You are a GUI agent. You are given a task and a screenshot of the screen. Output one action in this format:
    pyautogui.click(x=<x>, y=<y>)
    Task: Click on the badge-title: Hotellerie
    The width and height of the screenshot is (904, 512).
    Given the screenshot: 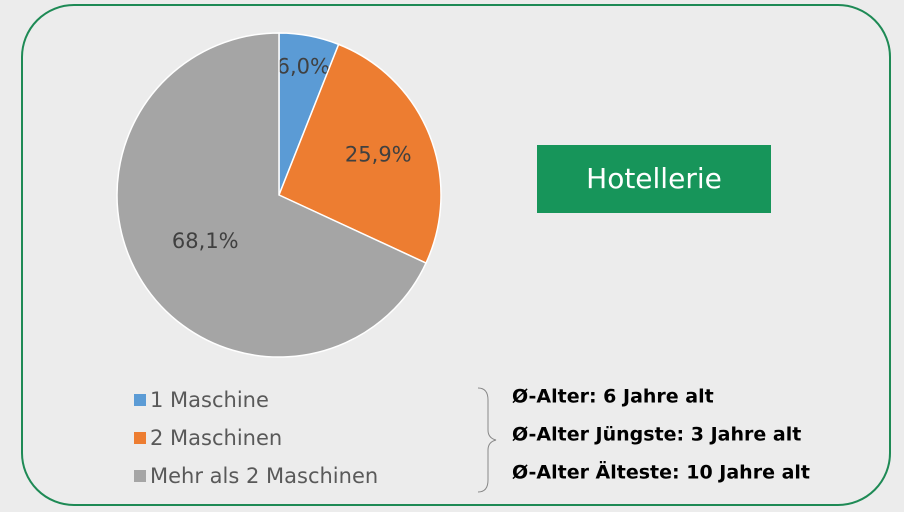 What is the action you would take?
    pyautogui.click(x=654, y=178)
    